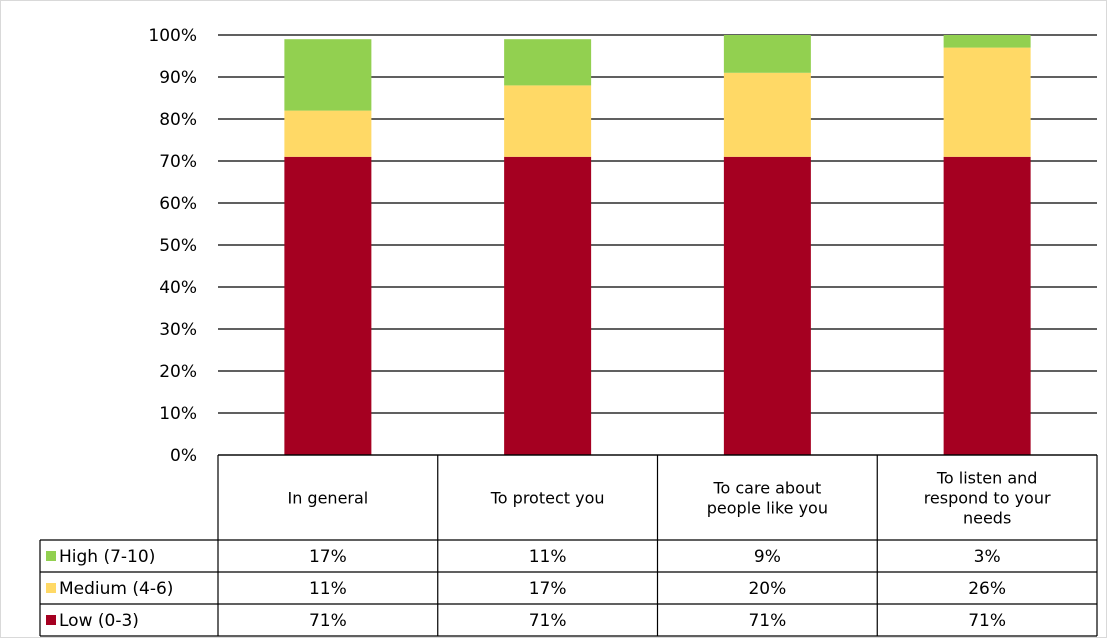 This screenshot has height=638, width=1107. What do you see at coordinates (767, 508) in the screenshot?
I see `category-label: people like you` at bounding box center [767, 508].